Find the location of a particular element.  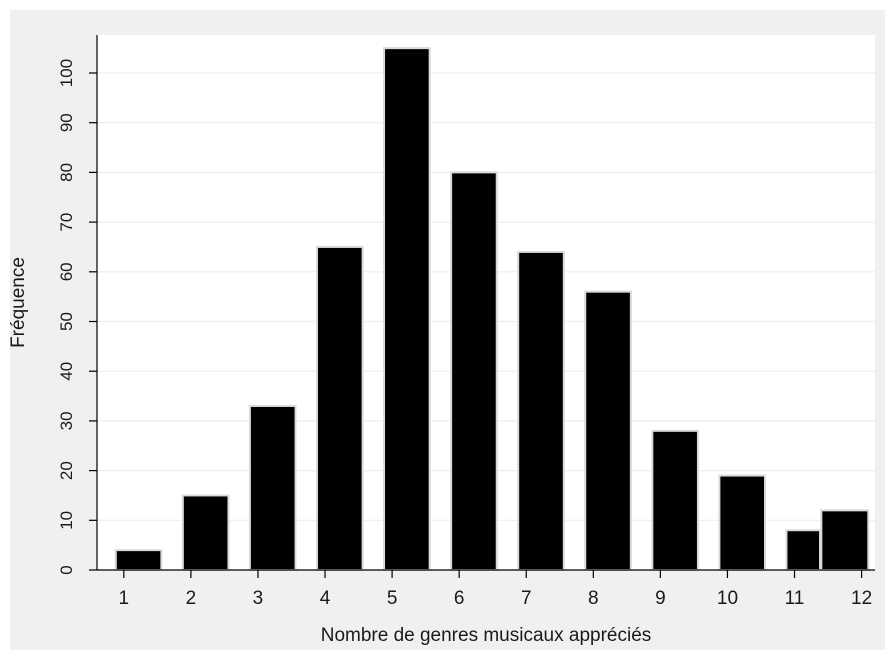

x-tick-label: 1 is located at coordinates (124, 598).